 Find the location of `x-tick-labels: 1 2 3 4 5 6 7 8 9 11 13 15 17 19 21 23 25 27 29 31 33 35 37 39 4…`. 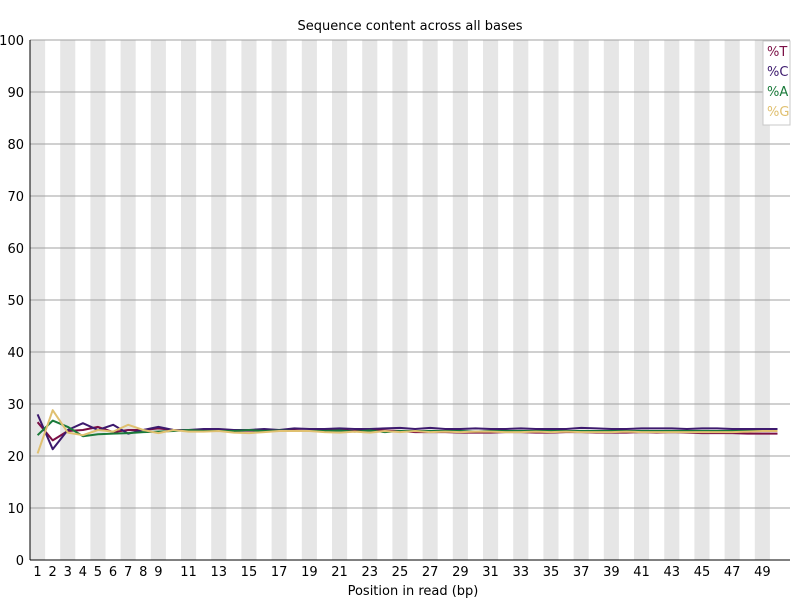

x-tick-labels: 1 2 3 4 5 6 7 8 9 11 13 15 17 19 21 23 25 27 29 31 33 35 37 39 4… is located at coordinates (401, 572).